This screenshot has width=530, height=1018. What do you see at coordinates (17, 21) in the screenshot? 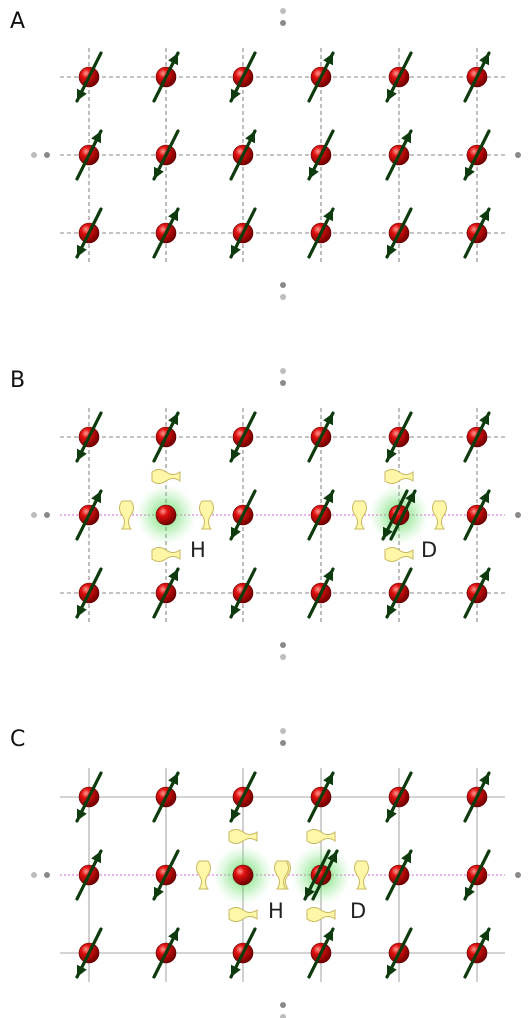
I see `panel-label-a: A` at bounding box center [17, 21].